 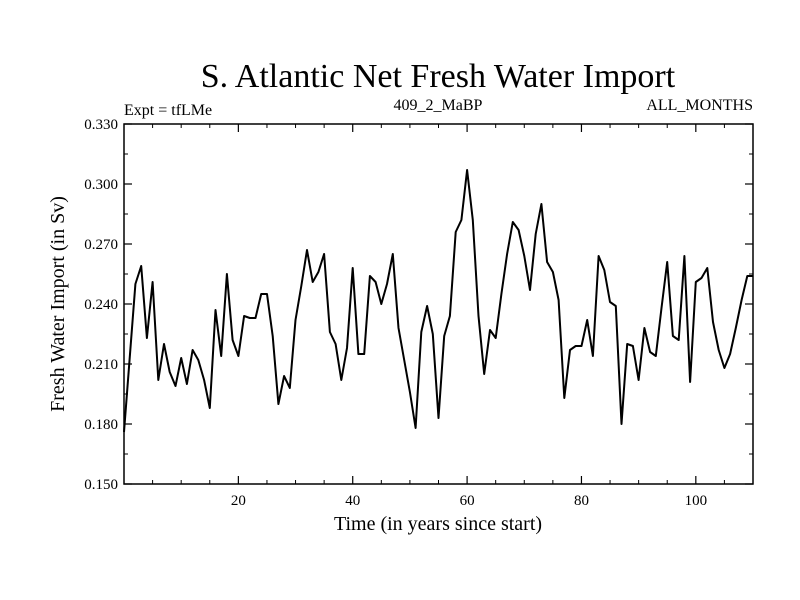 What do you see at coordinates (101, 485) in the screenshot?
I see `y-tick-label: 0.150` at bounding box center [101, 485].